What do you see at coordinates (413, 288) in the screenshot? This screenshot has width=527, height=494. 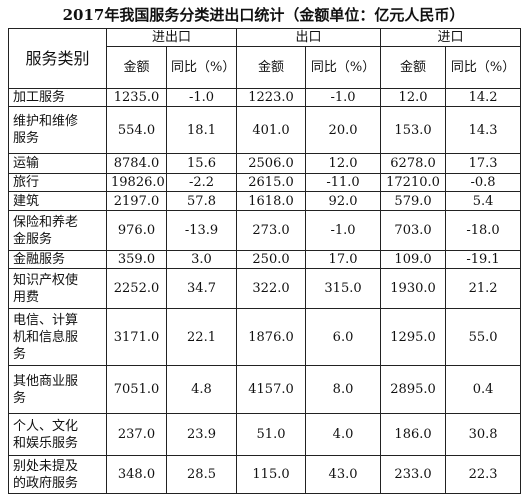 I see `table-cell: 1930.0` at bounding box center [413, 288].